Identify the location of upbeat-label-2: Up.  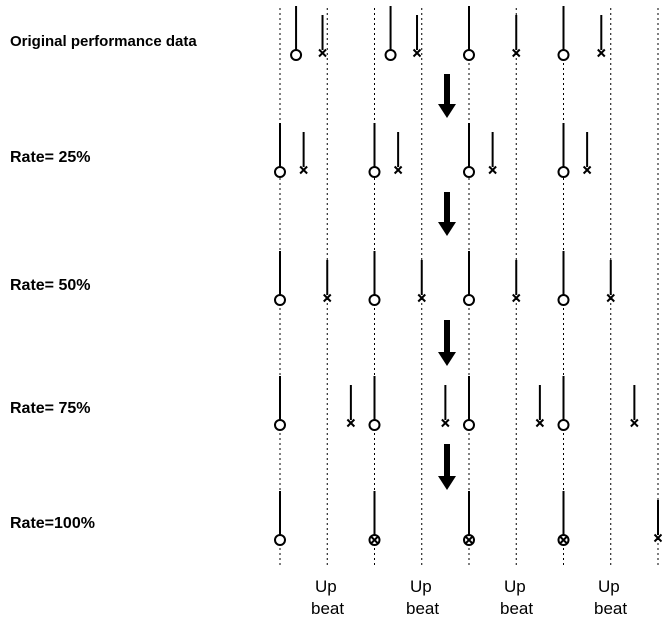
(421, 586).